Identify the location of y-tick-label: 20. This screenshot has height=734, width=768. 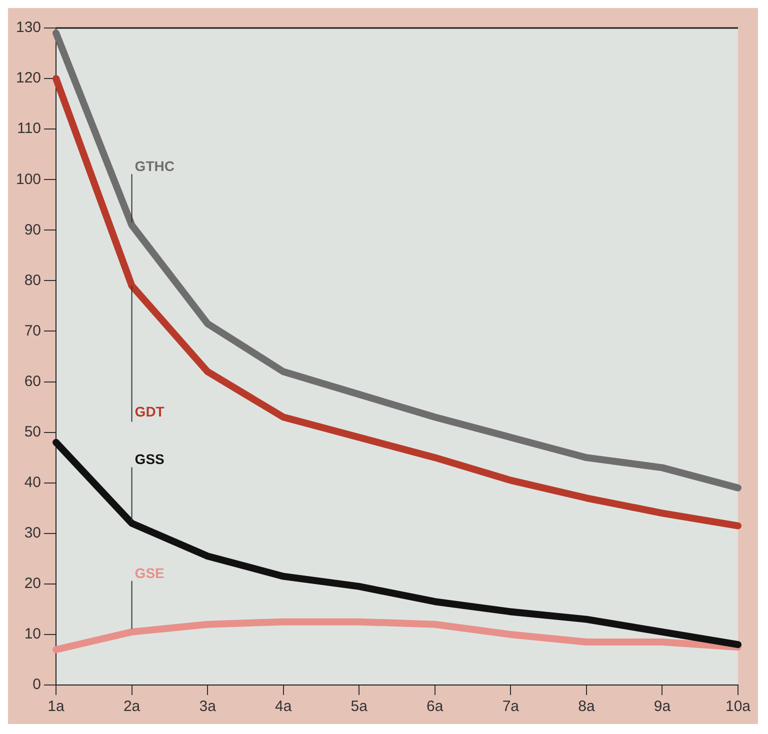
(33, 583).